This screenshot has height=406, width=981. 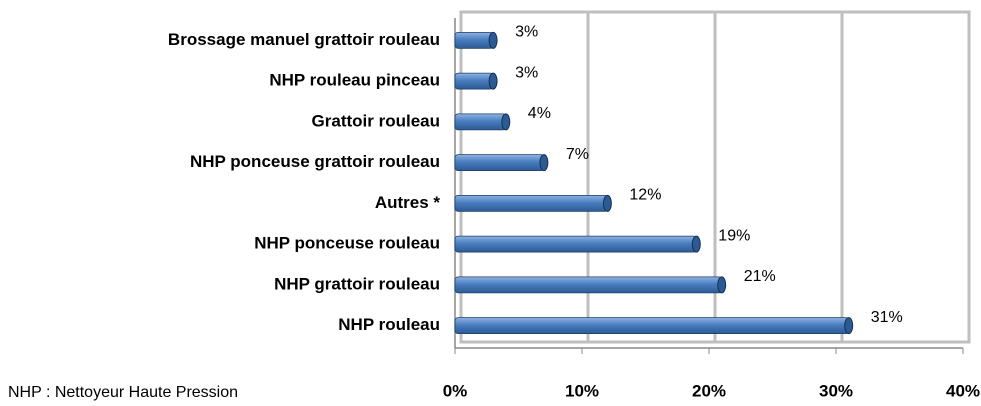 What do you see at coordinates (315, 161) in the screenshot?
I see `y-tick-label: NHP ponceuse grattoir rouleau` at bounding box center [315, 161].